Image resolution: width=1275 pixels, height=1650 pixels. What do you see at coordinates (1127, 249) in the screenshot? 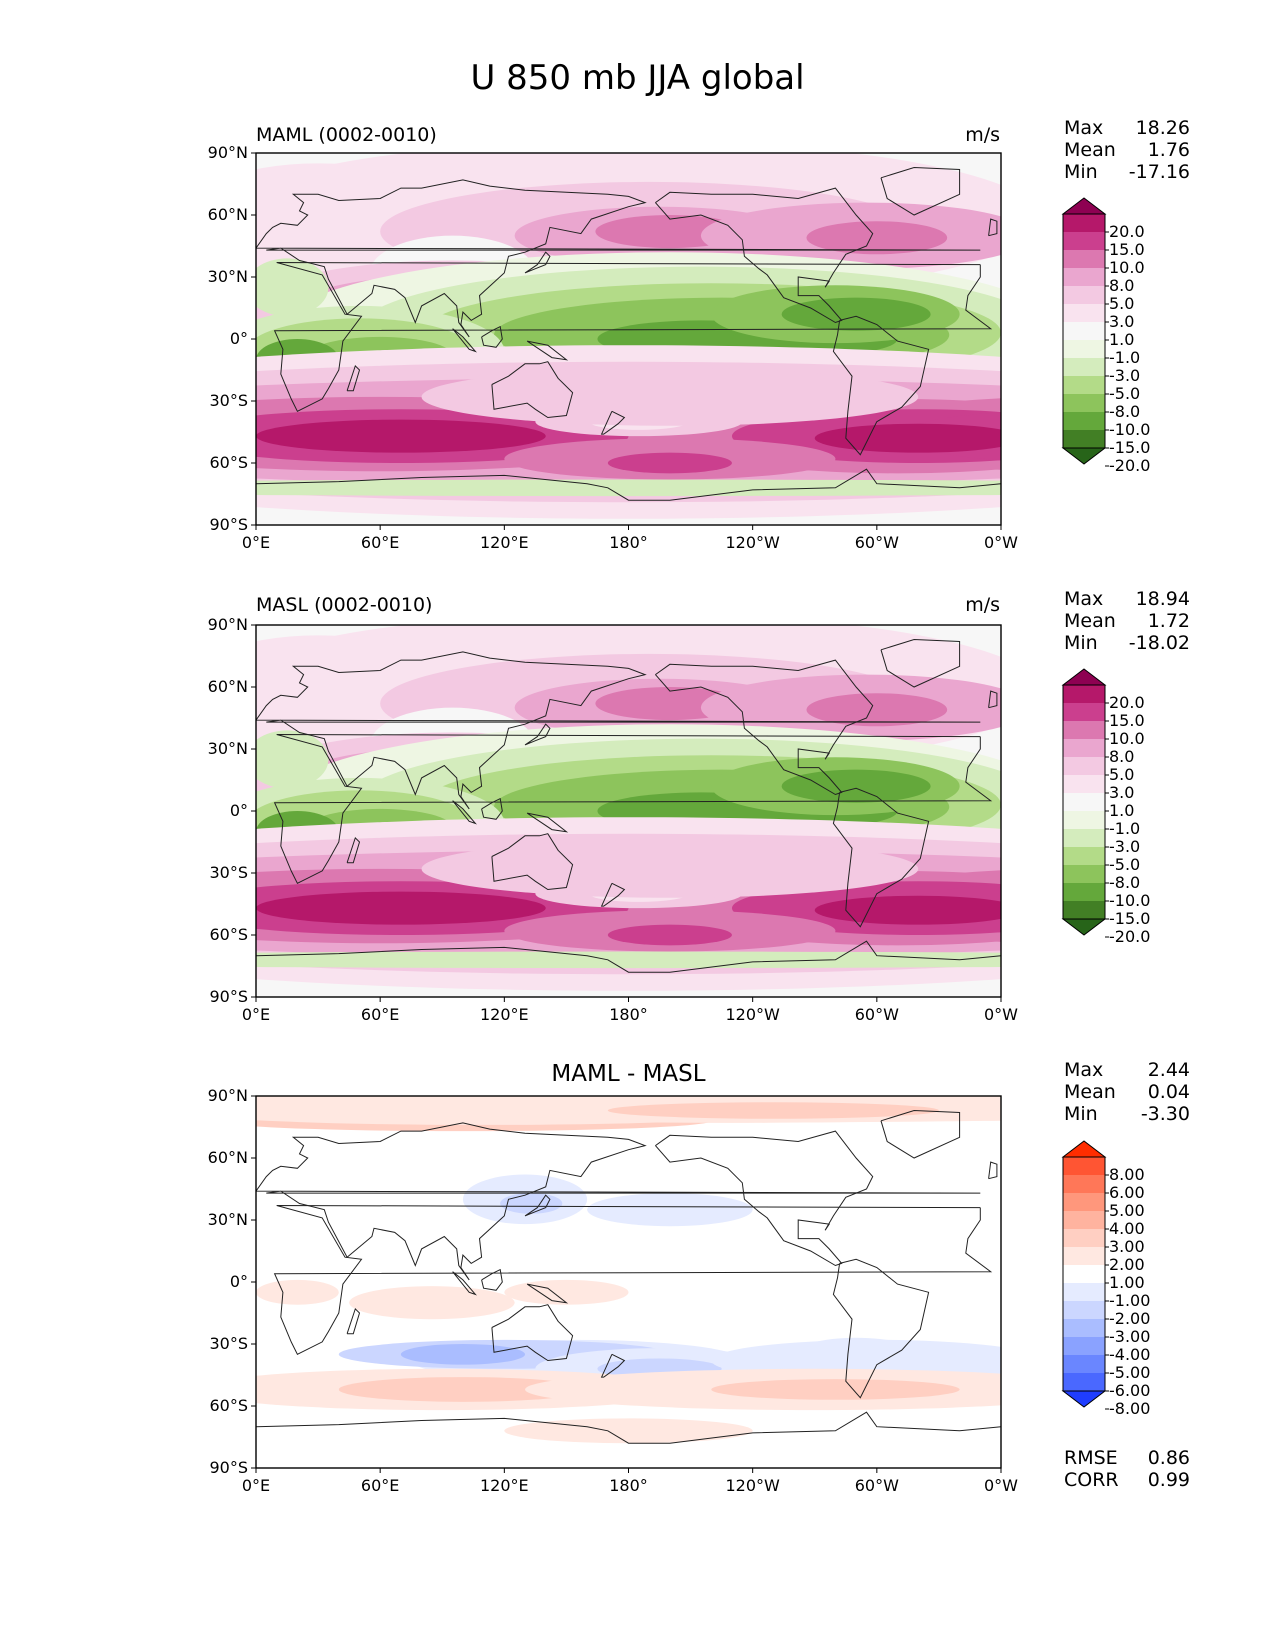
I see `colorbar-label: 15.0` at bounding box center [1127, 249].